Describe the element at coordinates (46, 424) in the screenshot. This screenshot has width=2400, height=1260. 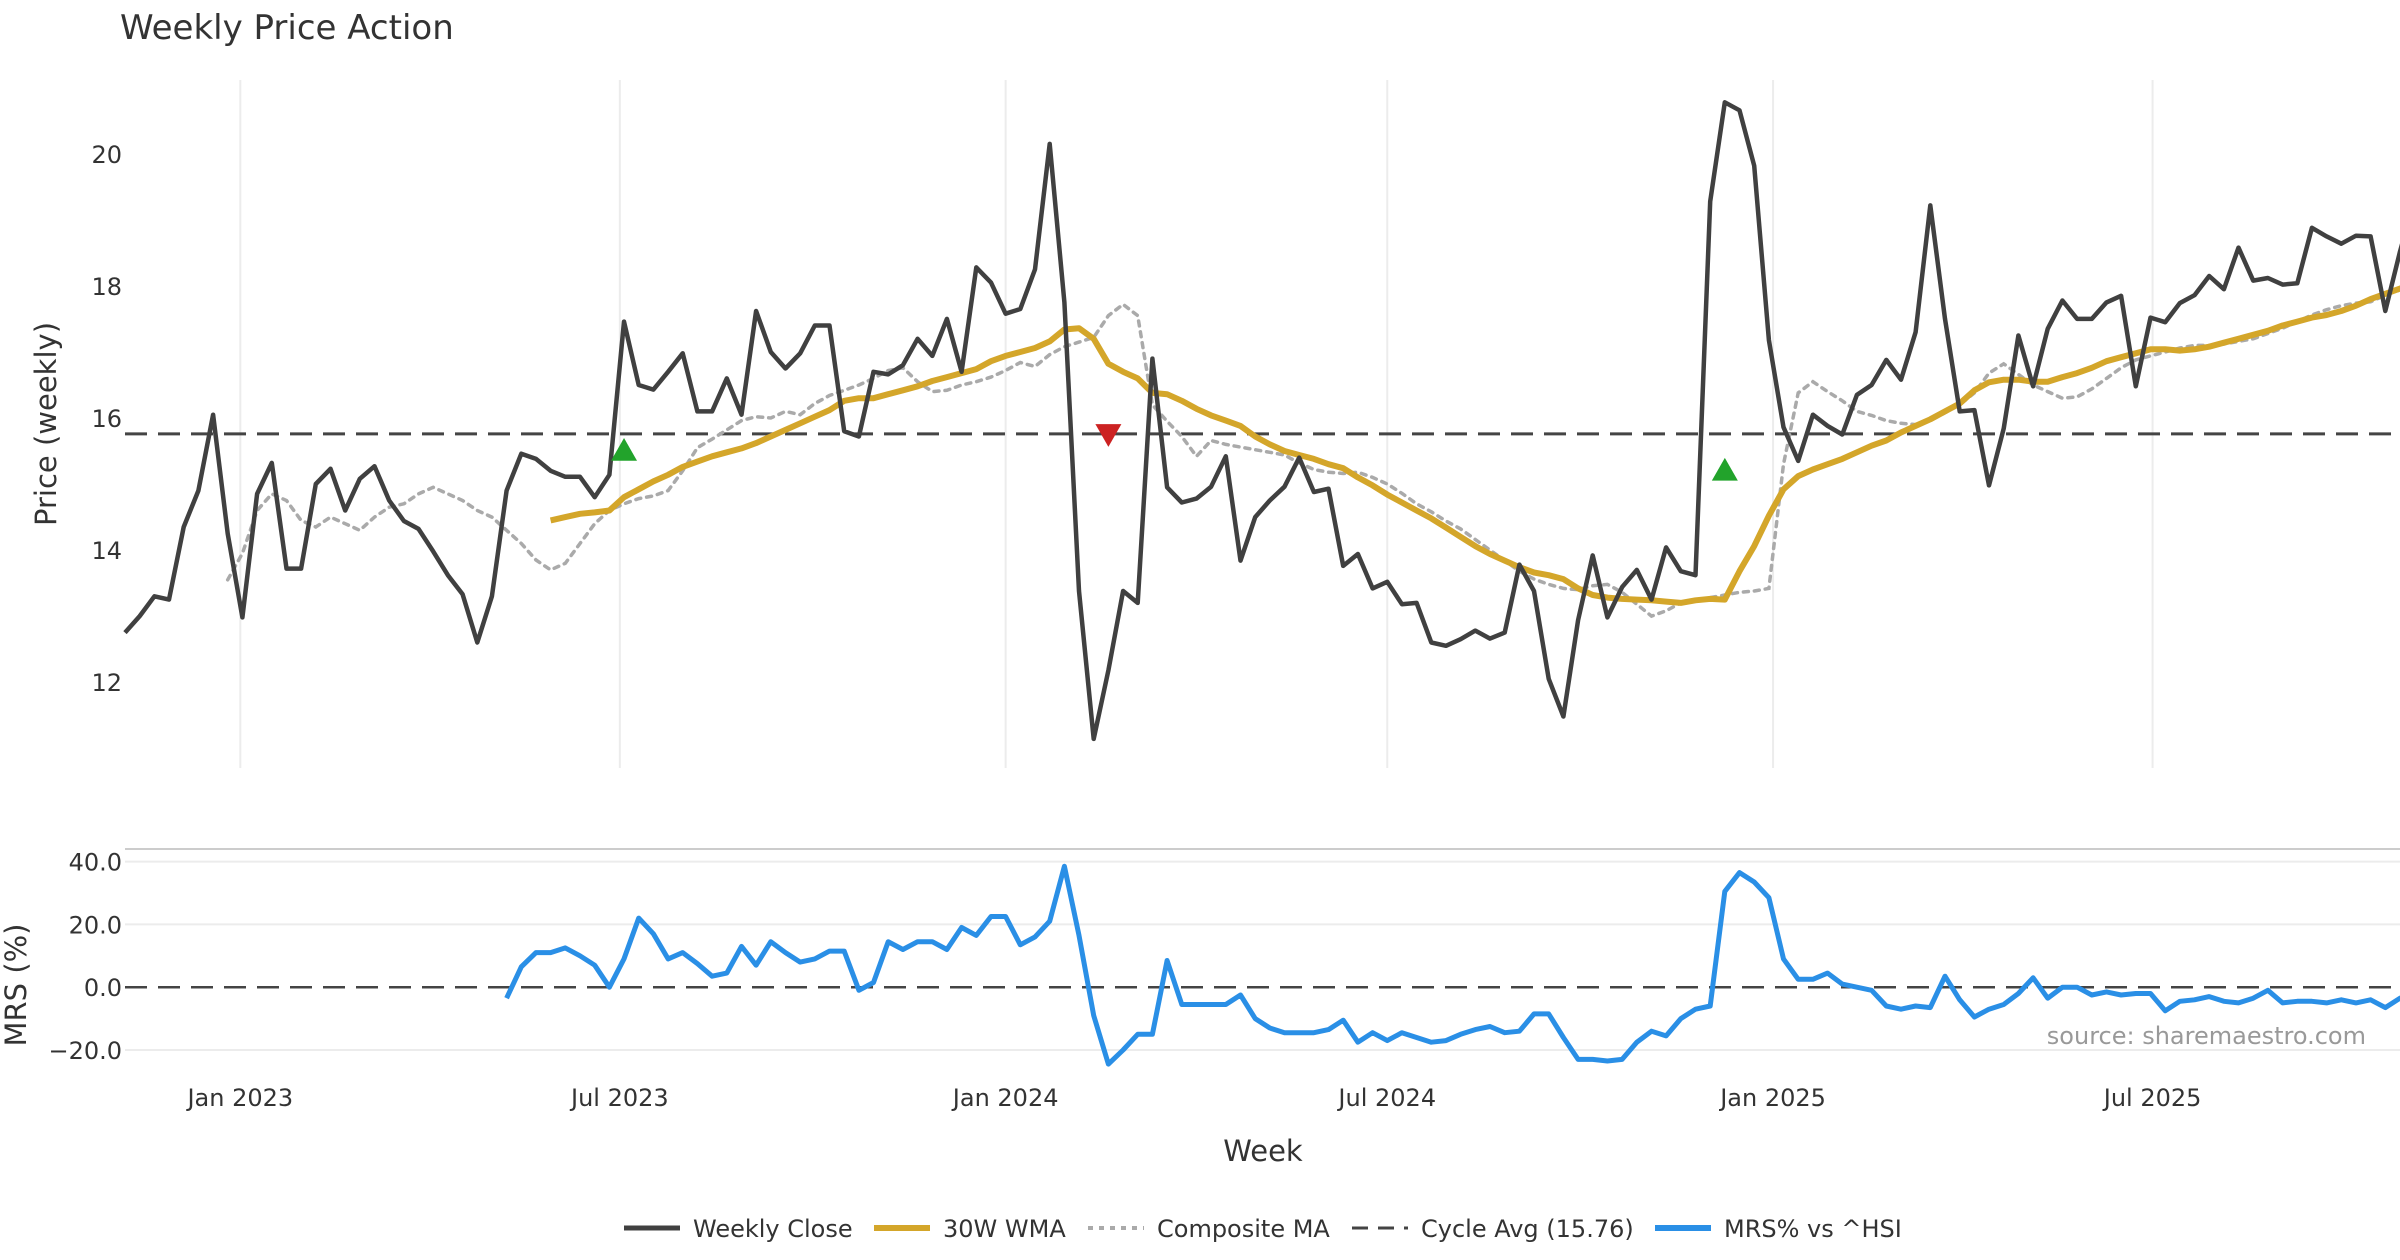
I see `price-y-axis-title: Price (weekly)` at that location.